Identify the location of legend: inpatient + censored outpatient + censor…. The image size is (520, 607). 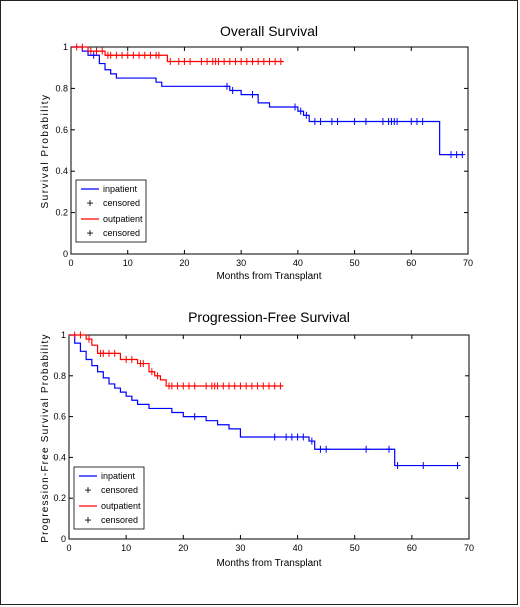
(111, 211).